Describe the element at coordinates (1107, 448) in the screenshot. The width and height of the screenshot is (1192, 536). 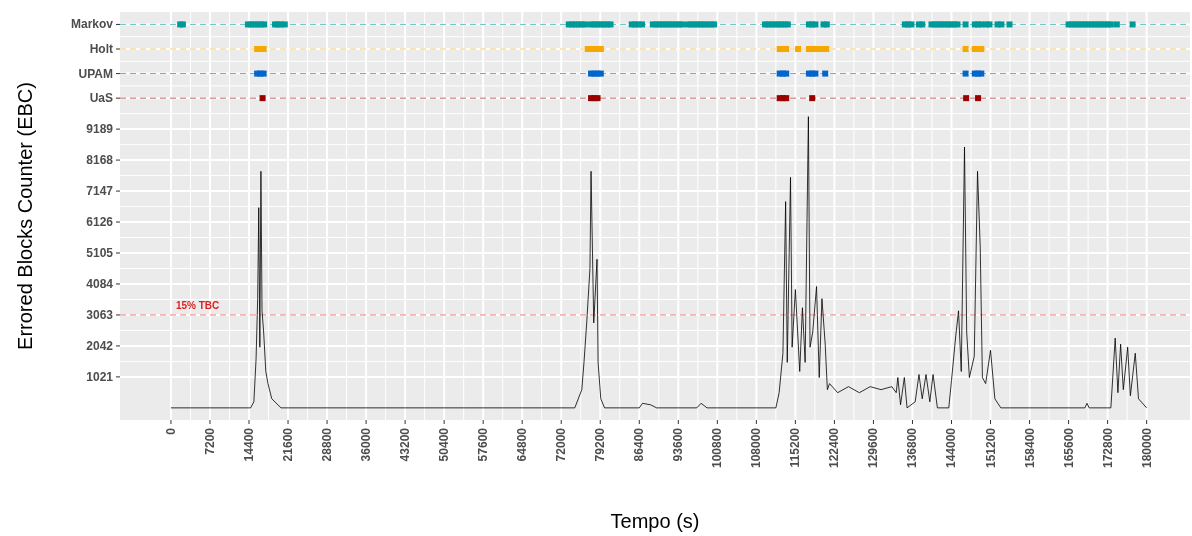
I see `x-tick-label: 172800` at that location.